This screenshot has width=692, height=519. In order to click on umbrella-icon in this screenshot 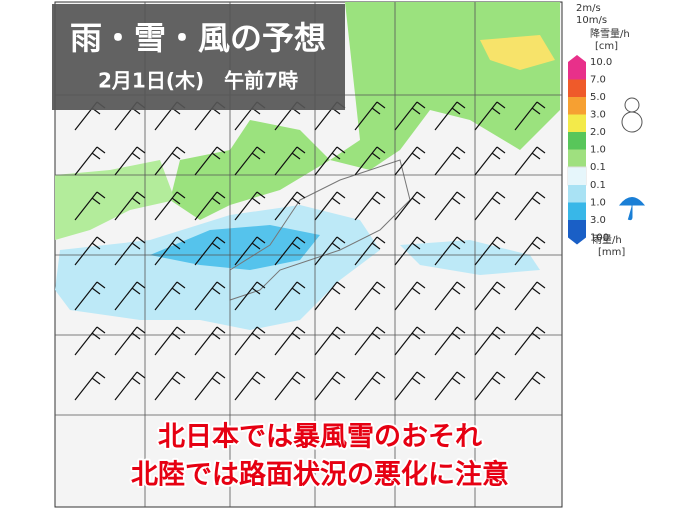, I will do `click(632, 209)`.